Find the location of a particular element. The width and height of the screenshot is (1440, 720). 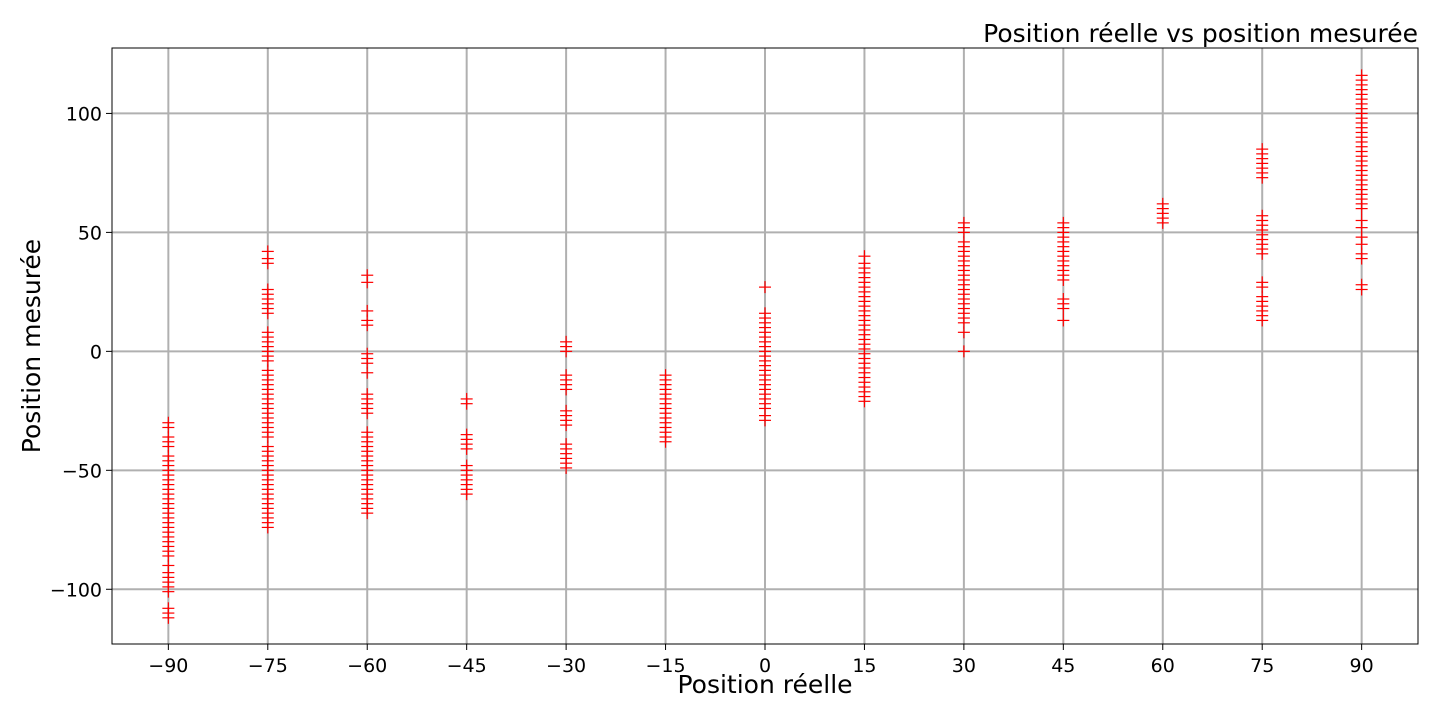

x-tick-label: −60 is located at coordinates (367, 666).